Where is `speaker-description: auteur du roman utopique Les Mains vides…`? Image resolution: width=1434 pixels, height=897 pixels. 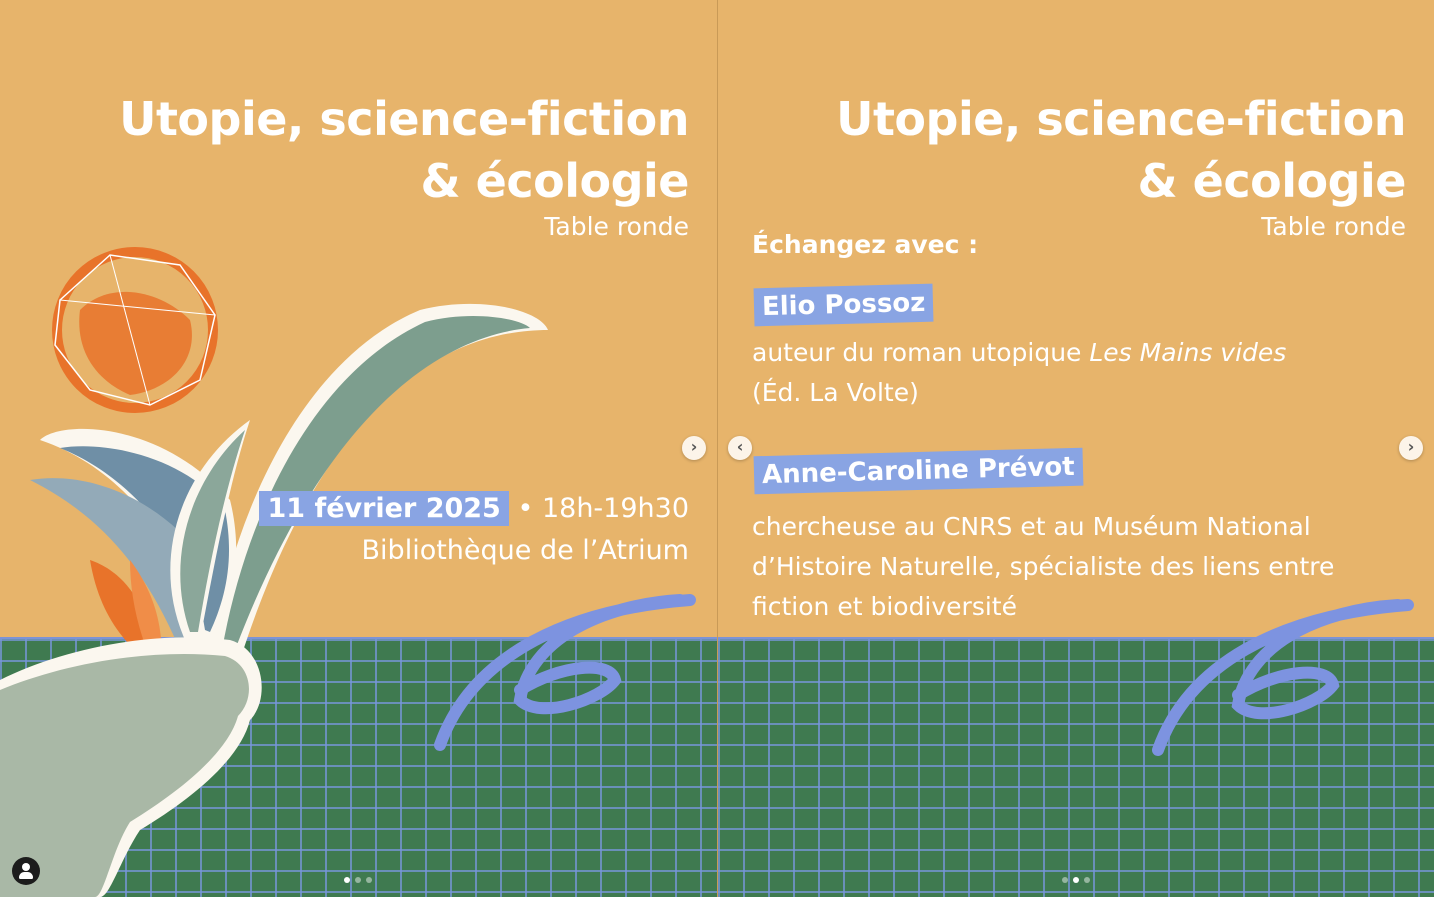
speaker-description: auteur du roman utopique Les Mains vides… is located at coordinates (1072, 373).